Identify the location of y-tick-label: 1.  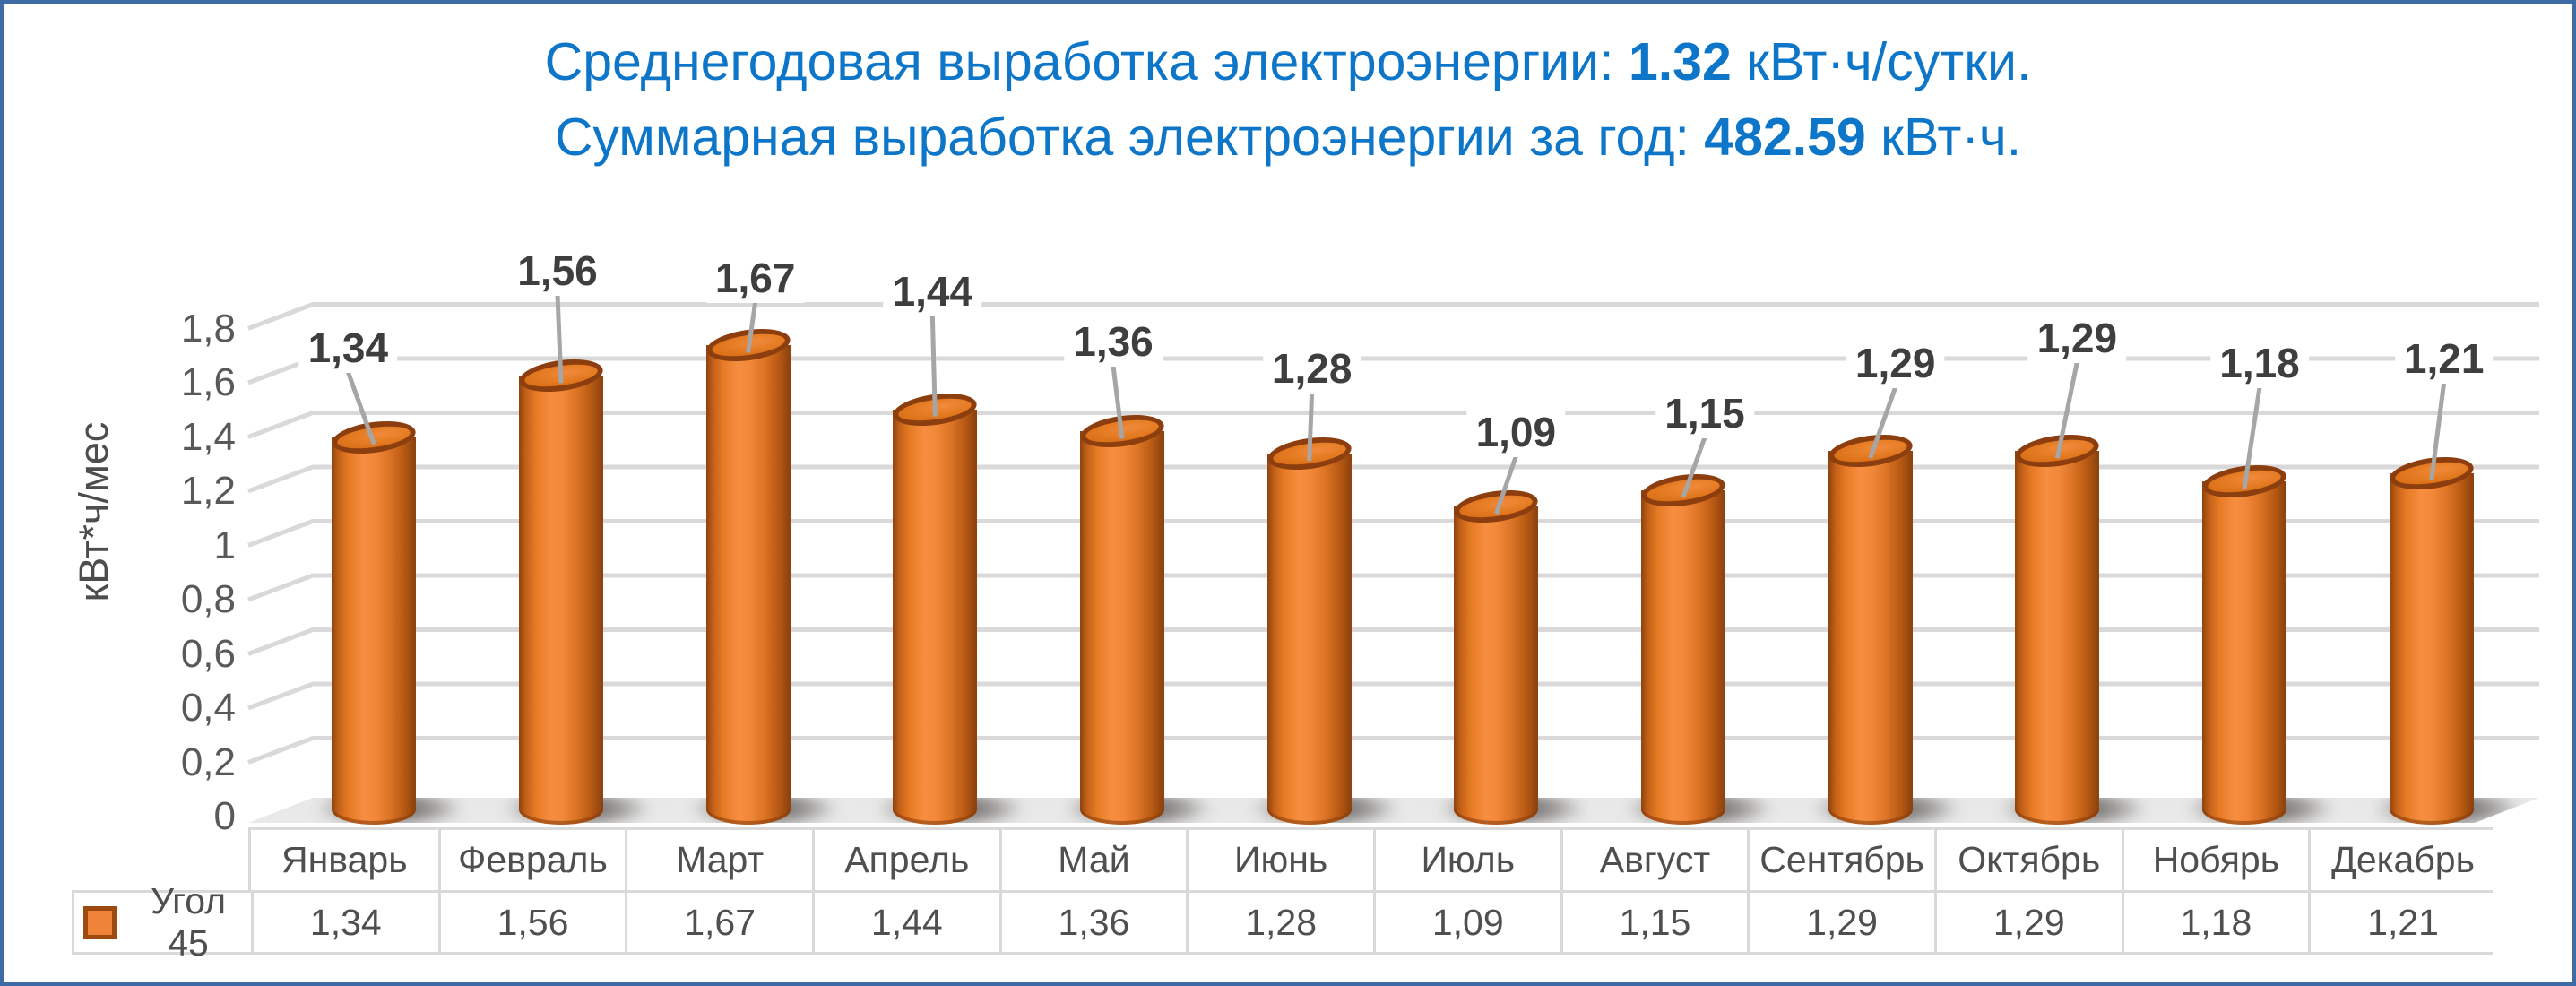
(224, 545).